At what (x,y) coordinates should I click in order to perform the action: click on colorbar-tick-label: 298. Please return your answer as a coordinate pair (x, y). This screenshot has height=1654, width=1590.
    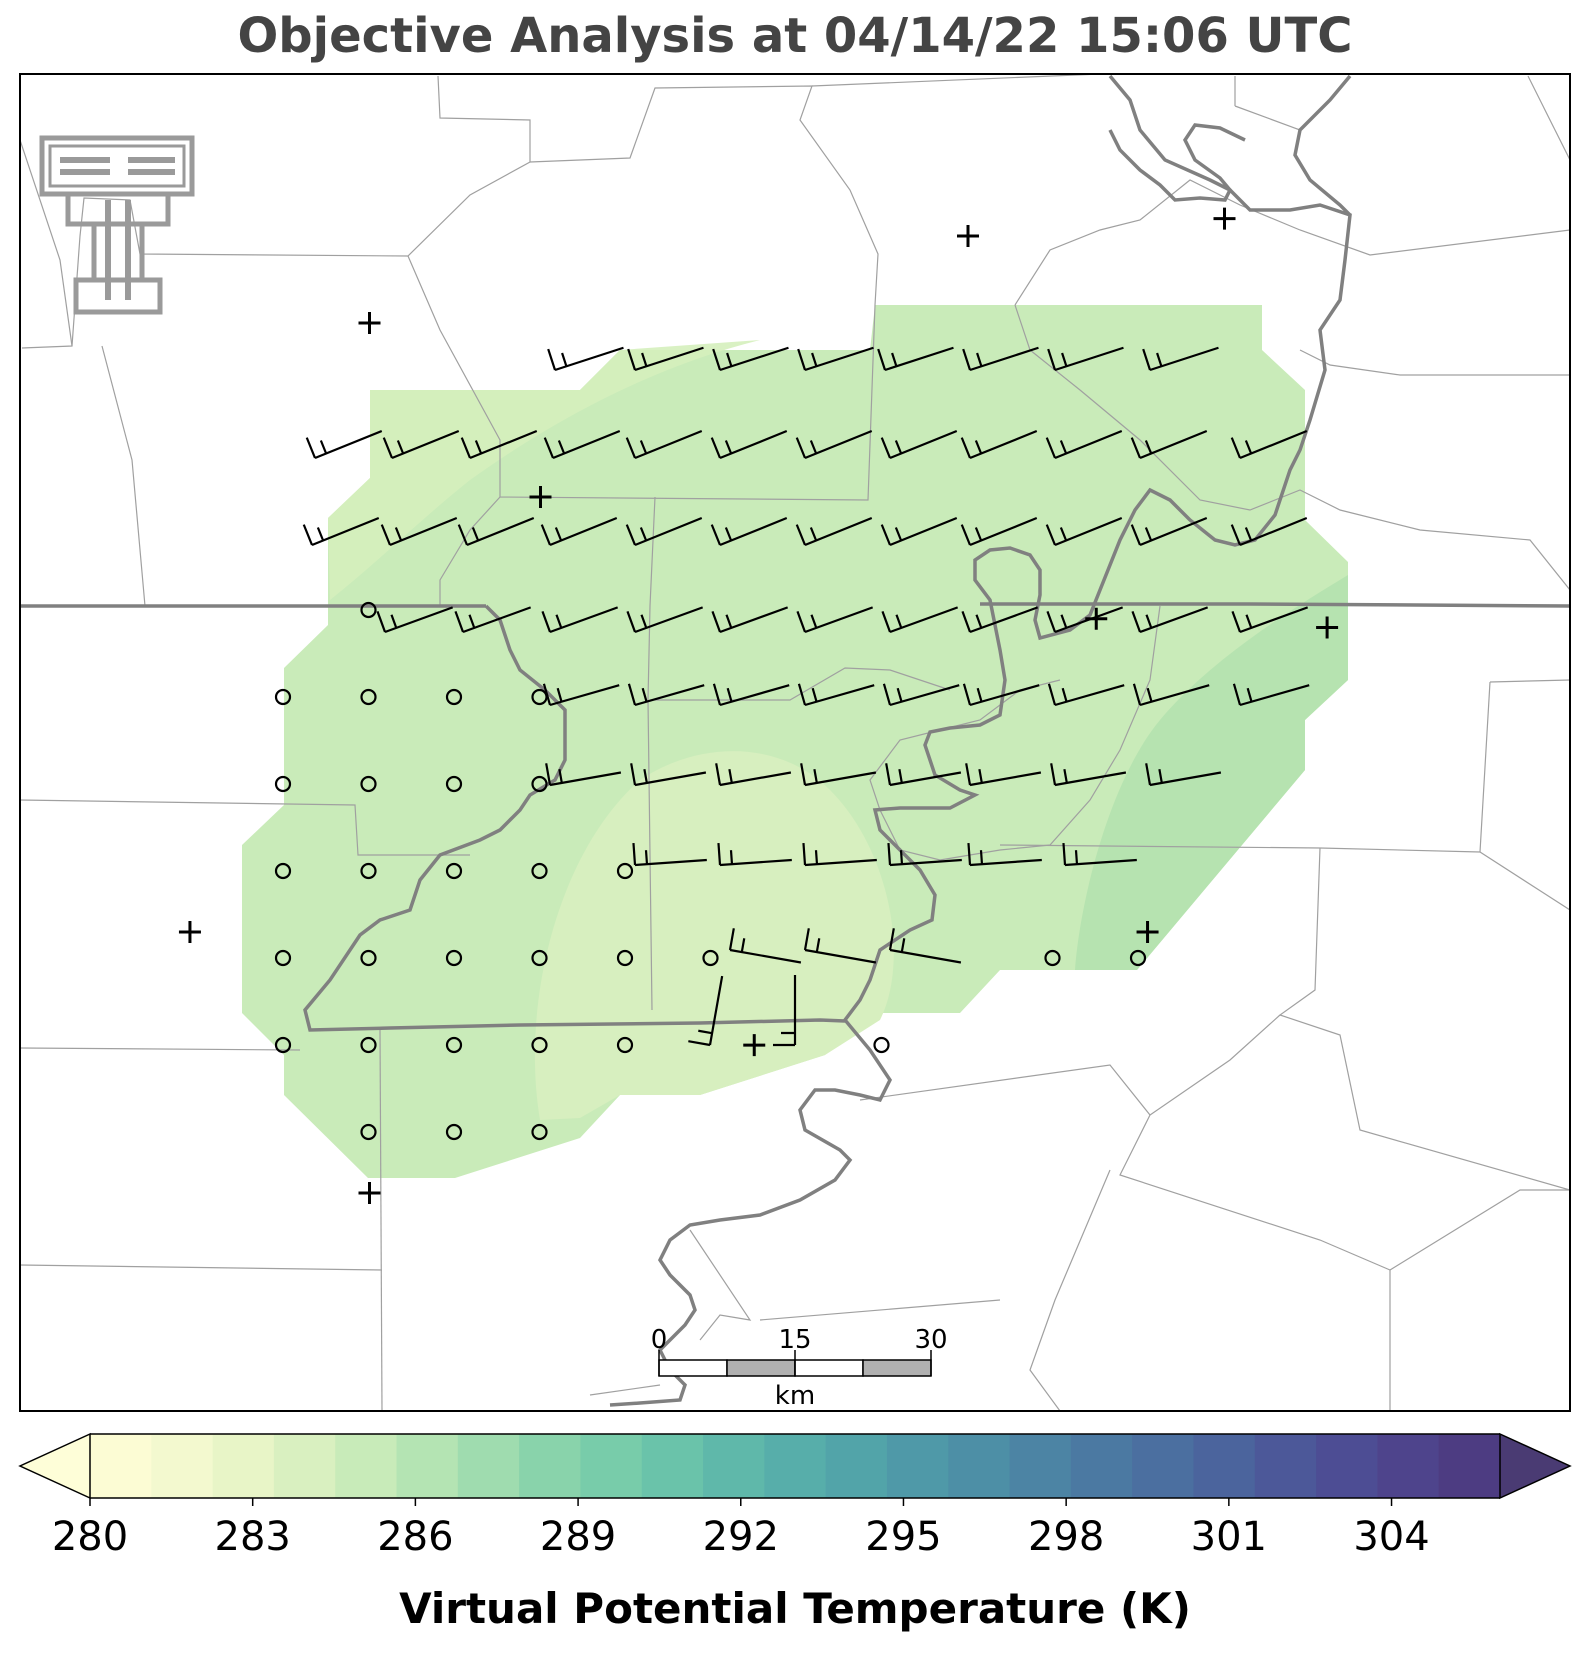
    Looking at the image, I should click on (1066, 1537).